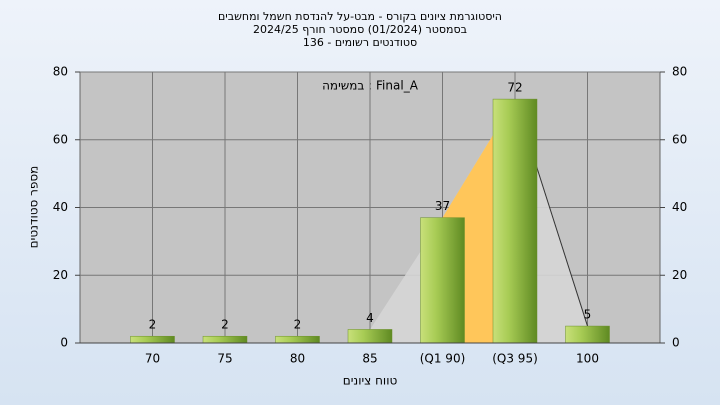 Image resolution: width=720 pixels, height=405 pixels. I want to click on y2-tick-label: 40, so click(679, 207).